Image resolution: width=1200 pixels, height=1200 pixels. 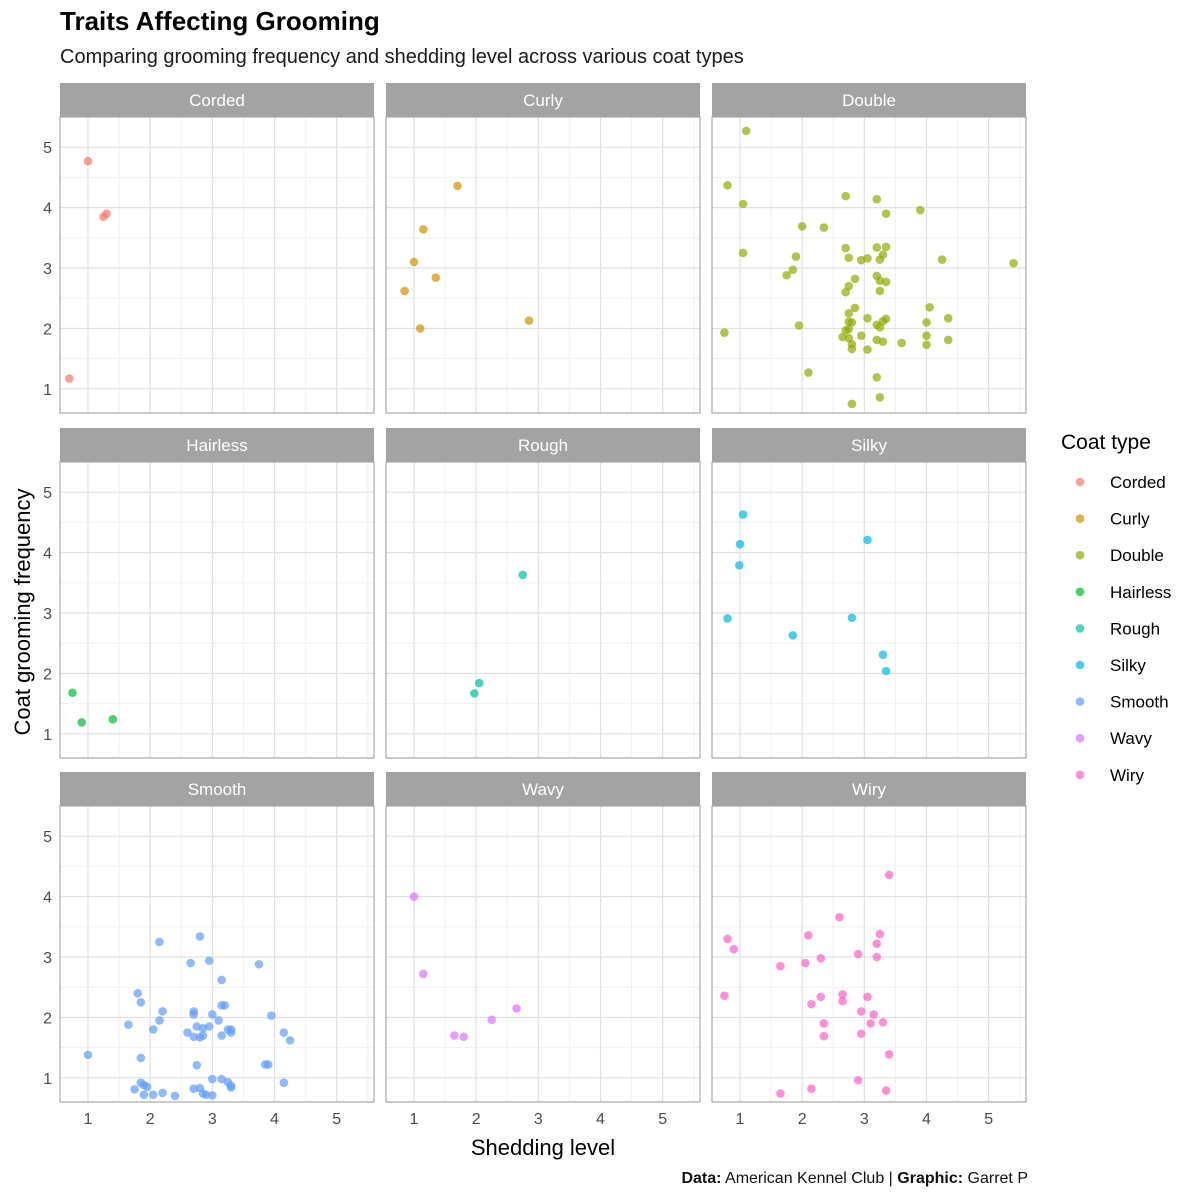 What do you see at coordinates (1080, 775) in the screenshot?
I see `legend-key-wiry` at bounding box center [1080, 775].